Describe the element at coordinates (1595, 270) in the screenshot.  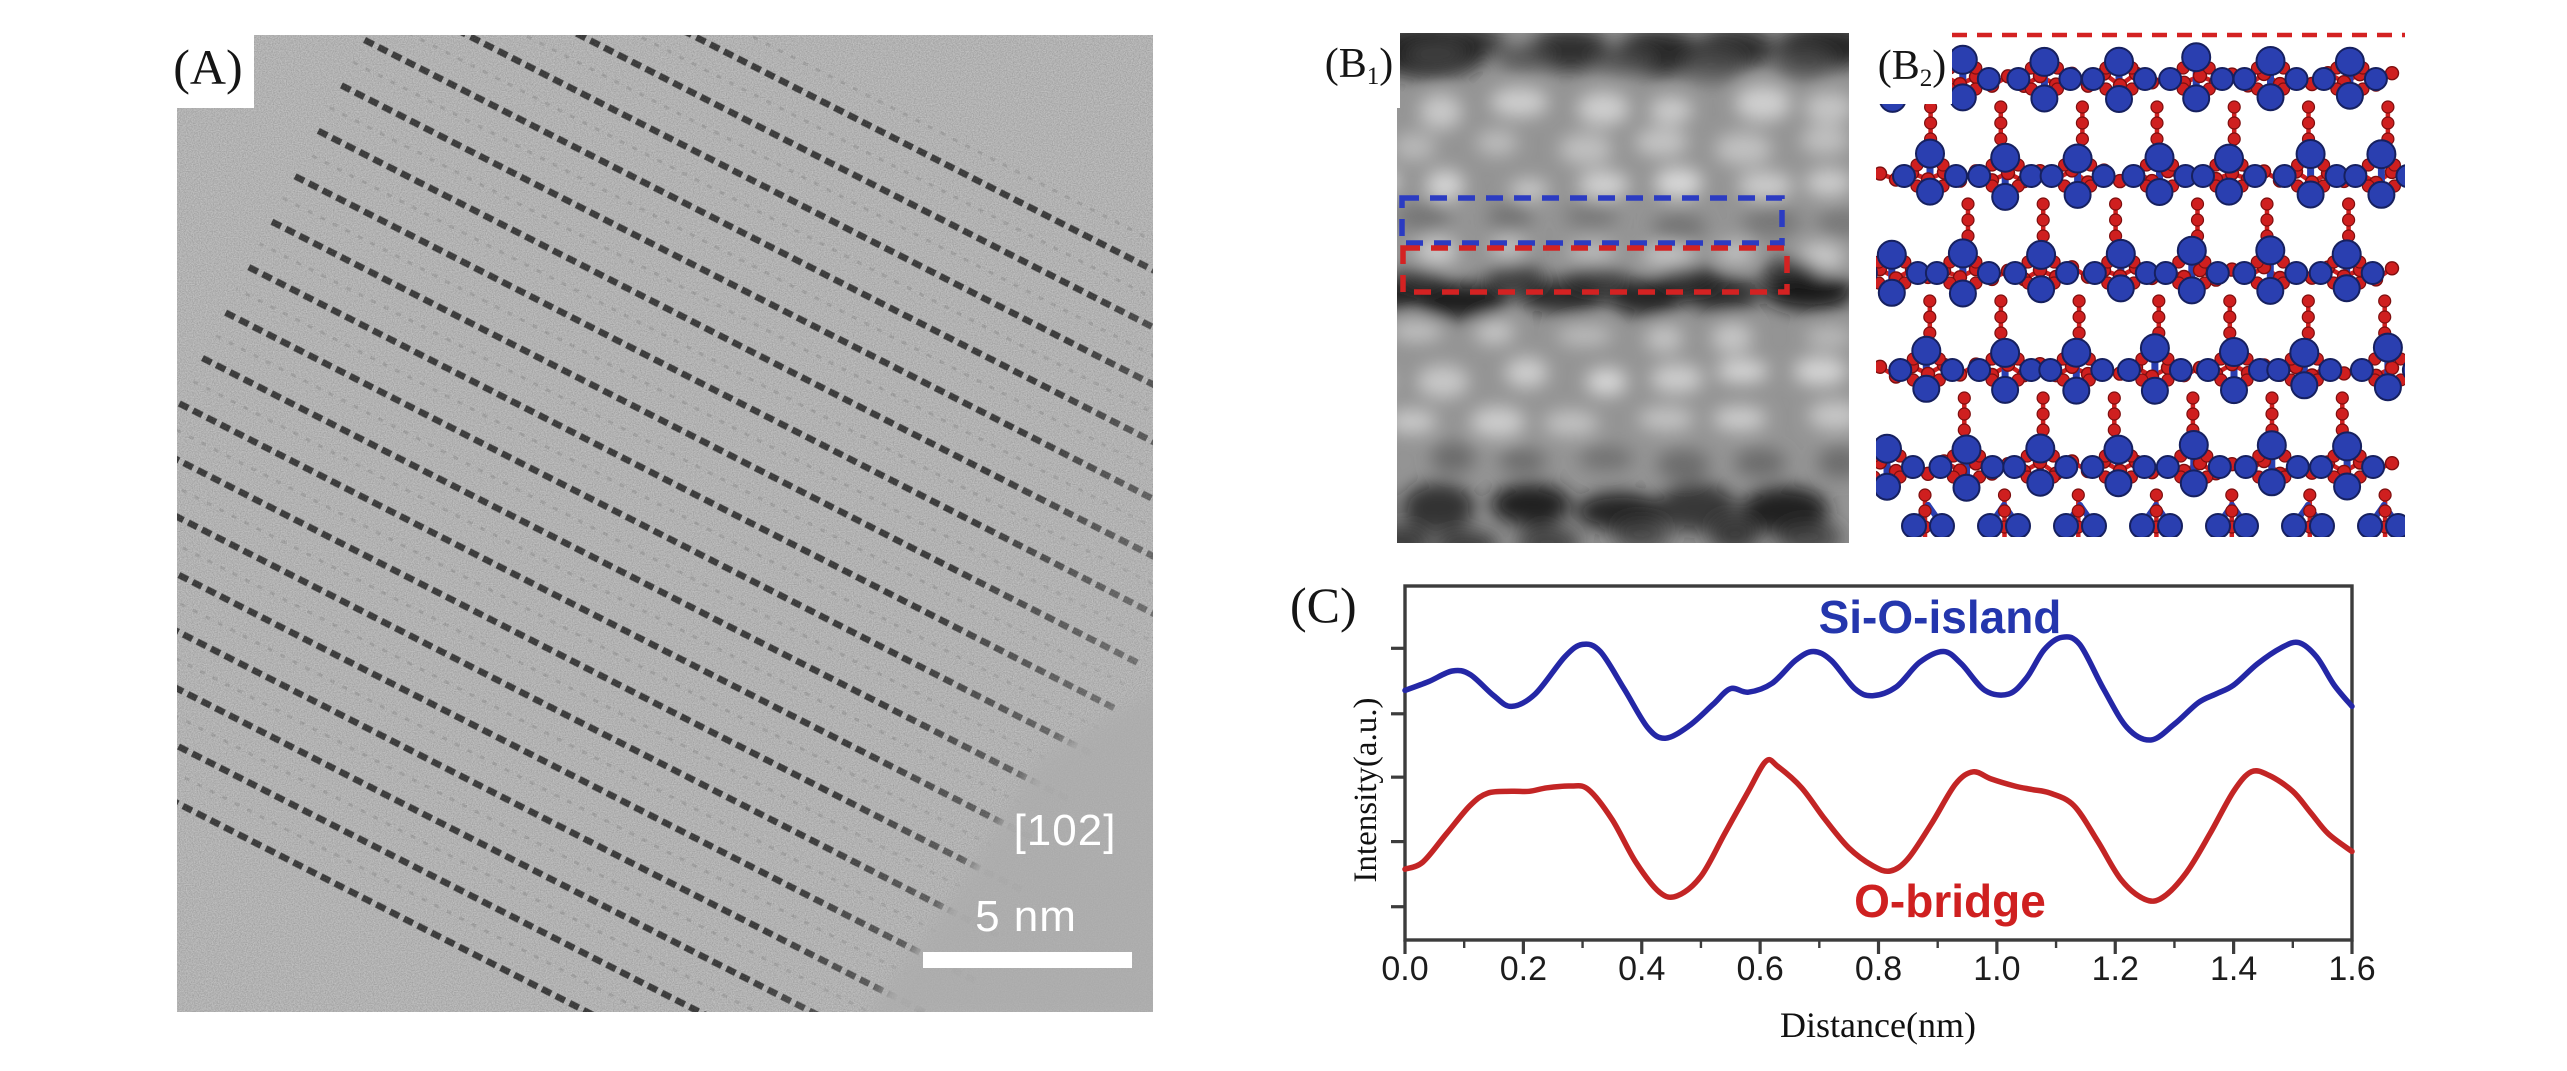
I see `bridge-roi-box` at that location.